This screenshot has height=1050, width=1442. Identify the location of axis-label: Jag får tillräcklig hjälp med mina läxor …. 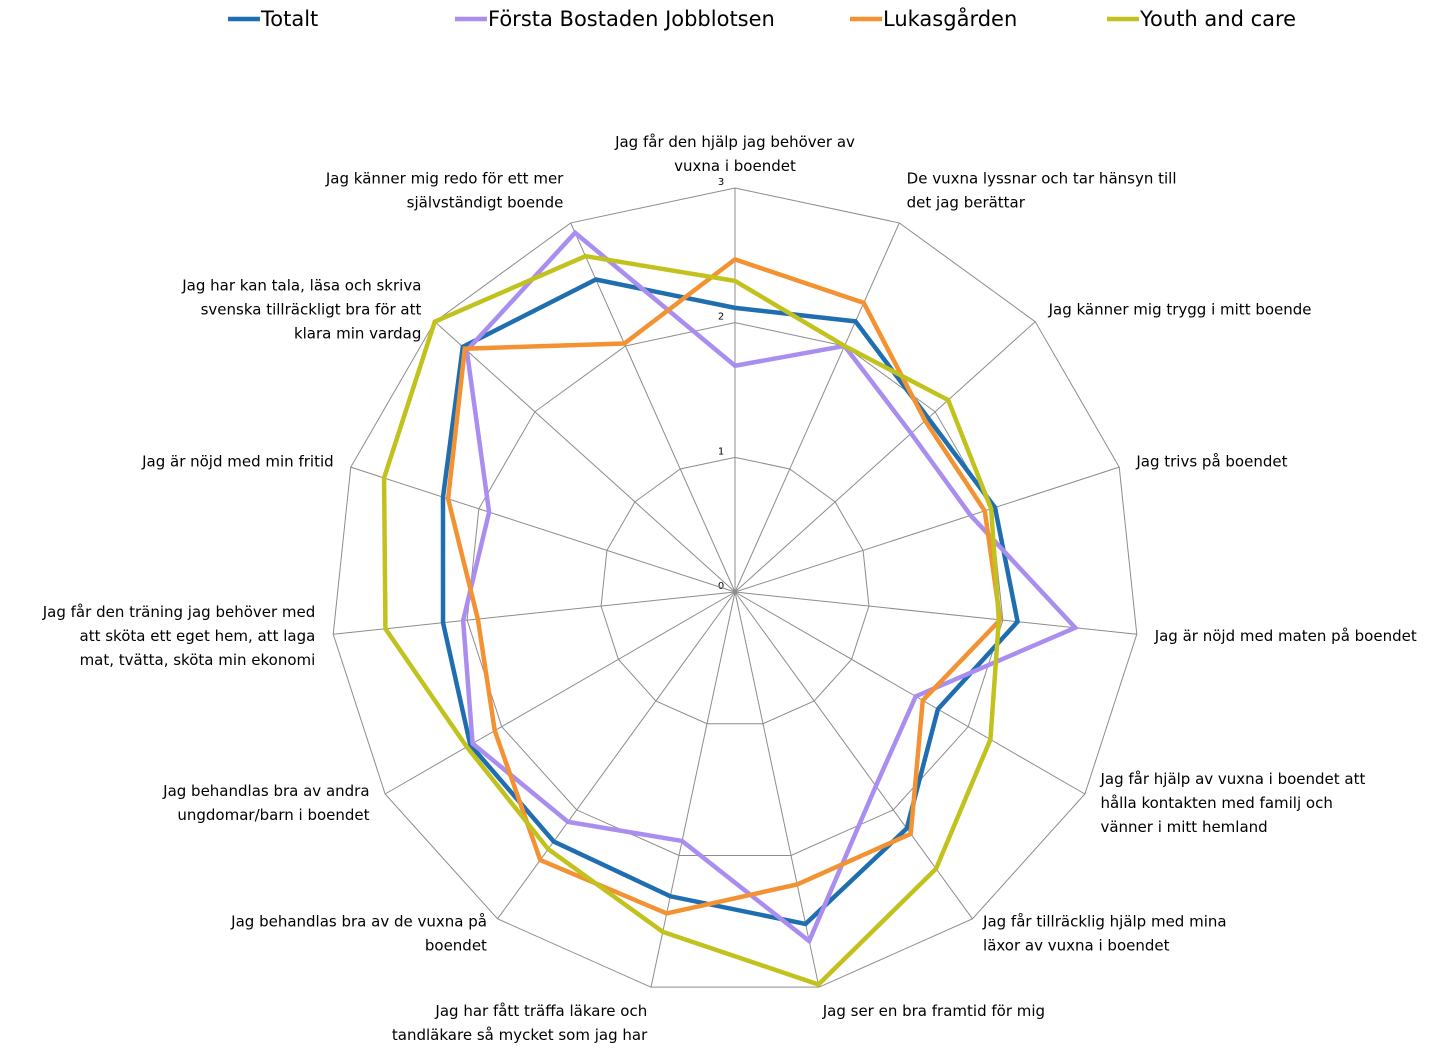
(1104, 933).